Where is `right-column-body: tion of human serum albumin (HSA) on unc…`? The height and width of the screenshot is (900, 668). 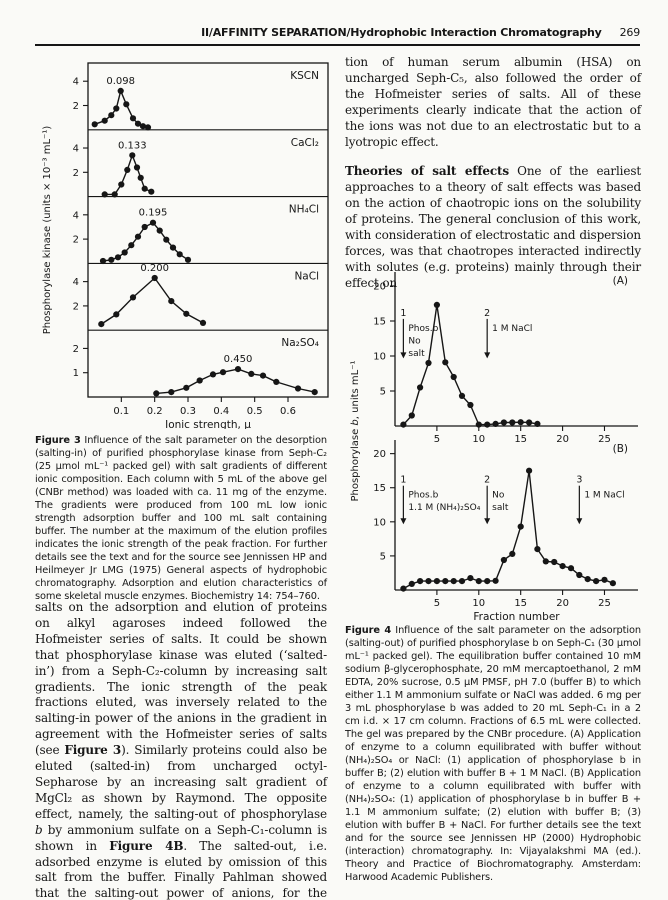
right-column-body: tion of human serum albumin (HSA) on unc… is located at coordinates (493, 173).